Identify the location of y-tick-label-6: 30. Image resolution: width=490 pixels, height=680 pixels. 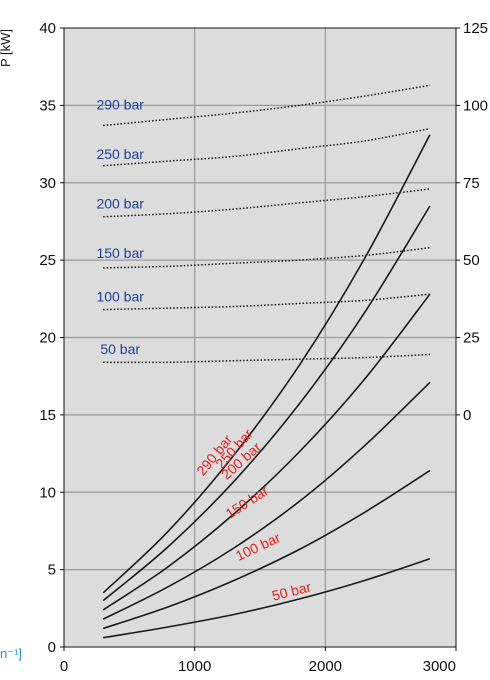
(47, 183).